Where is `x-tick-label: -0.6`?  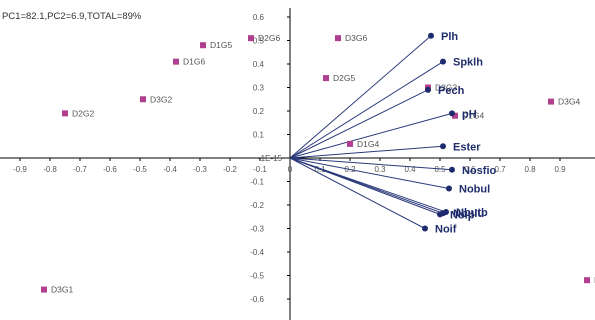 x-tick-label: -0.6 is located at coordinates (110, 169).